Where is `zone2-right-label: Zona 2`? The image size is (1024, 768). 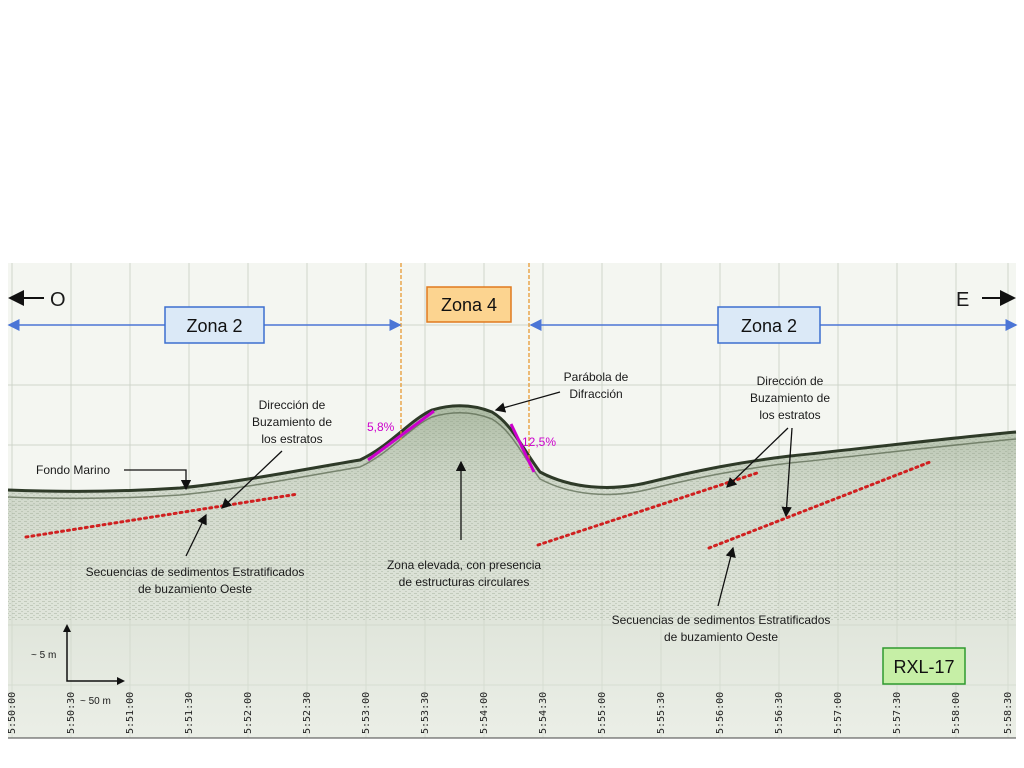 zone2-right-label: Zona 2 is located at coordinates (769, 326).